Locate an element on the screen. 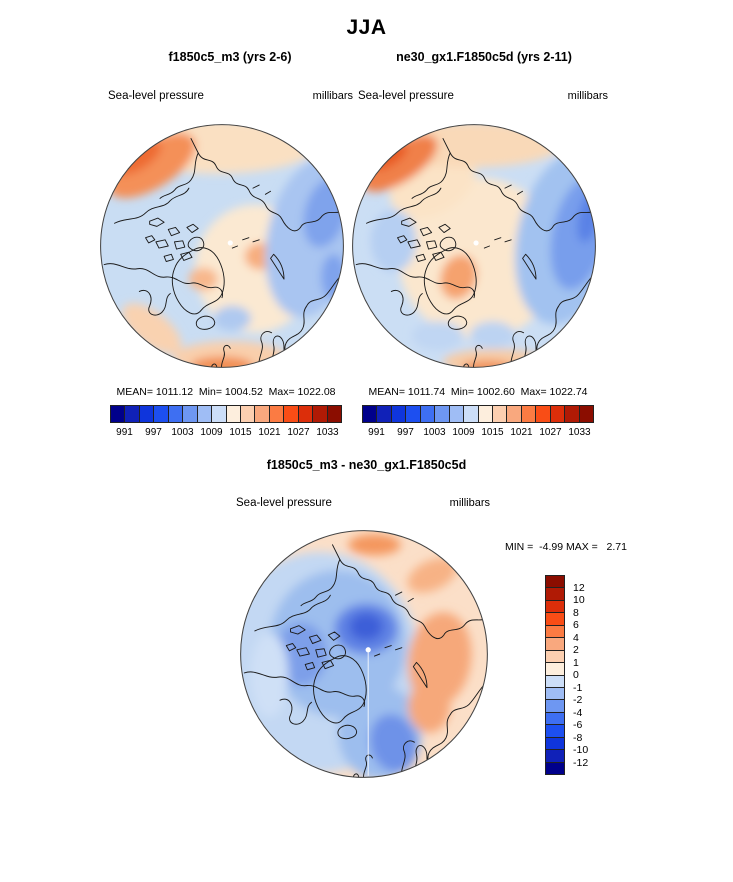 The height and width of the screenshot is (882, 733). colorbar-case2 is located at coordinates (478, 414).